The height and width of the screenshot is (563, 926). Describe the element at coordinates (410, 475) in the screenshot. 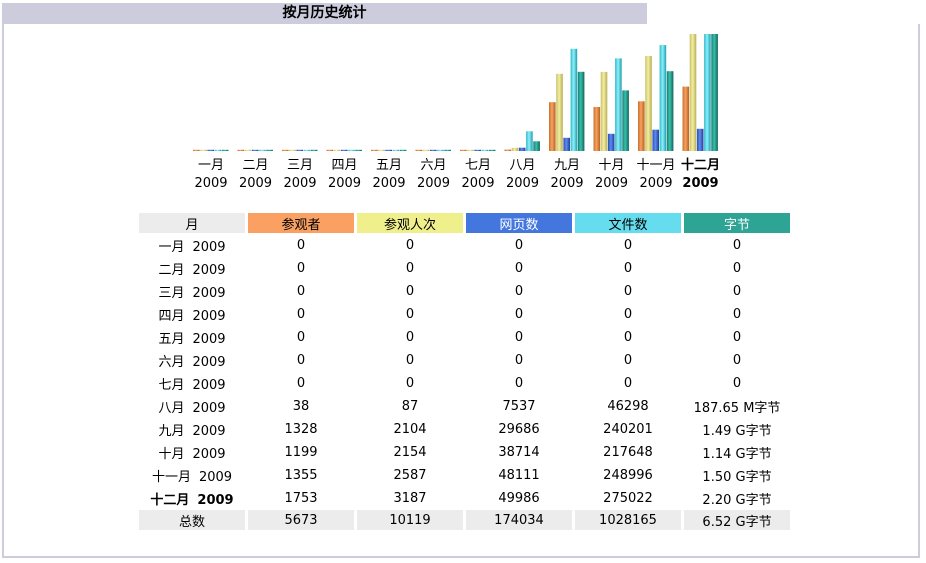

I see `visits-cell: 2587` at that location.